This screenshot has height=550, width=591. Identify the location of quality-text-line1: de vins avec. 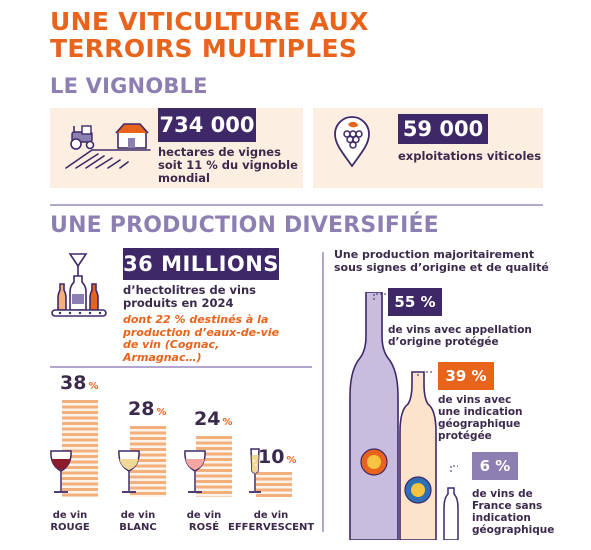
(493, 400).